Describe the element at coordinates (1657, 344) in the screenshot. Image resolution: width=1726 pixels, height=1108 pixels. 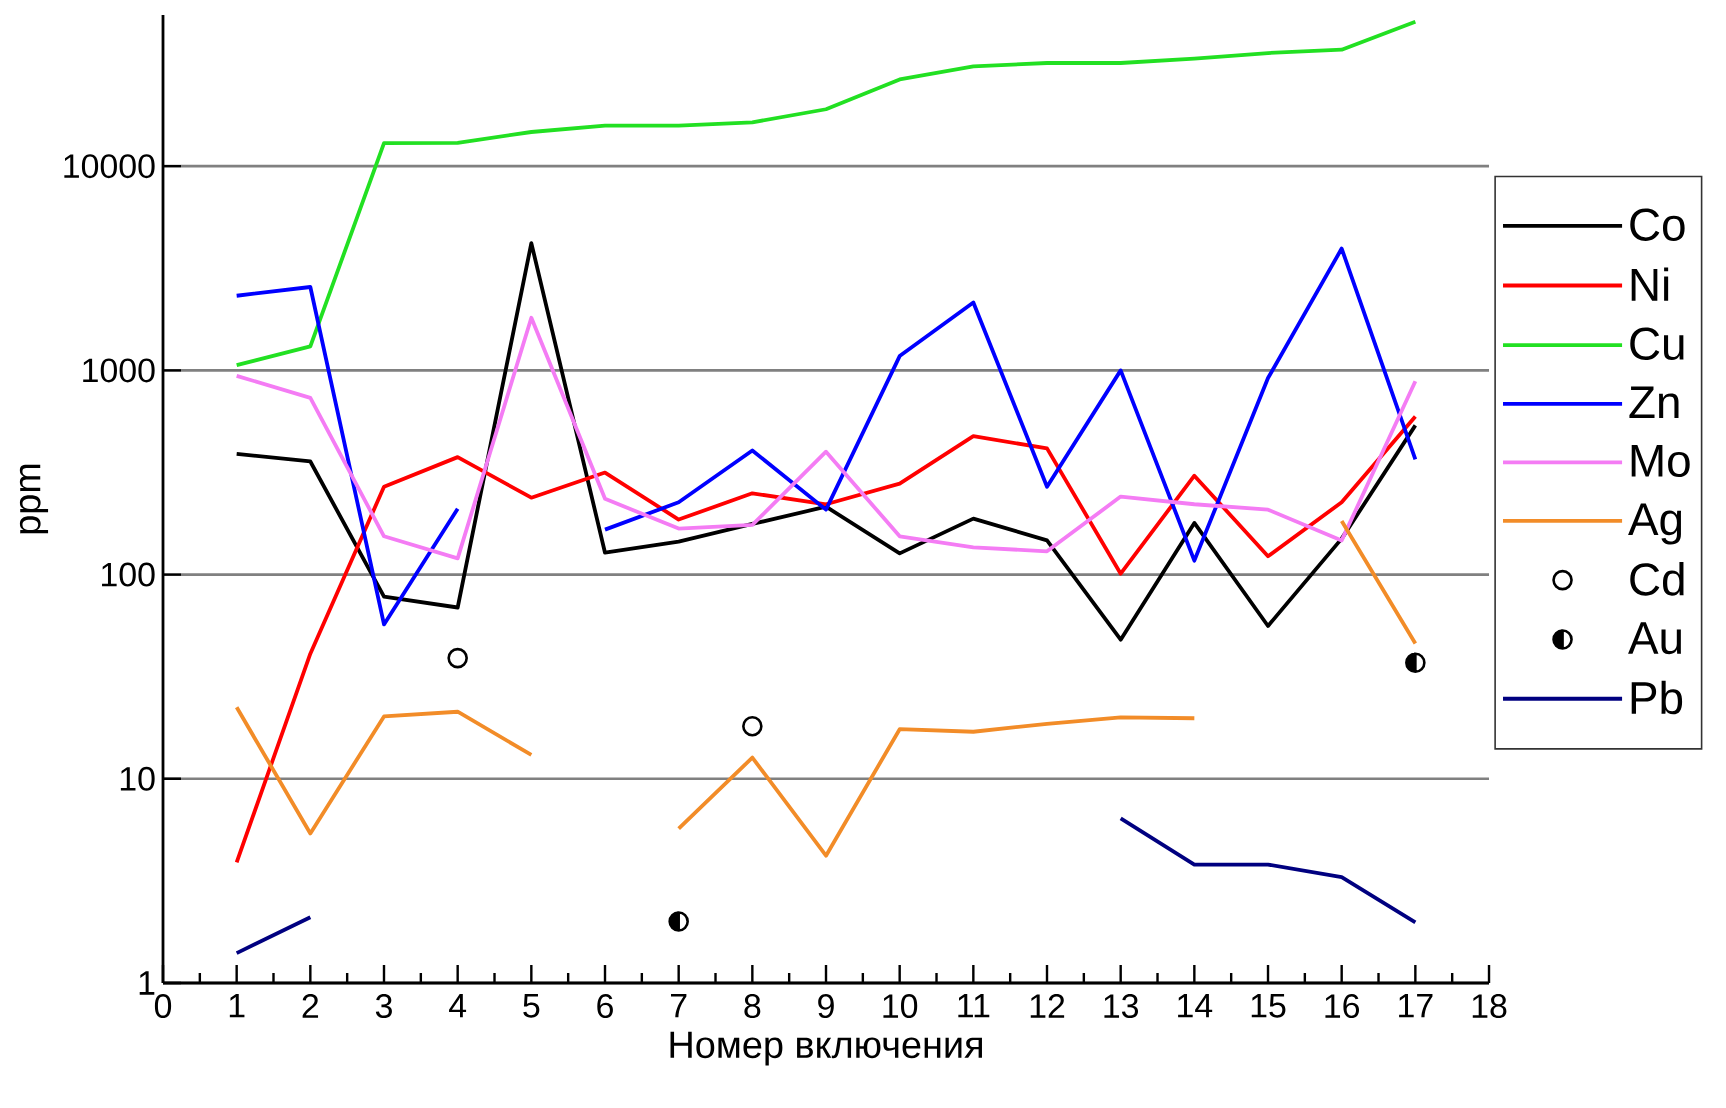
I see `legend-label: Cu` at that location.